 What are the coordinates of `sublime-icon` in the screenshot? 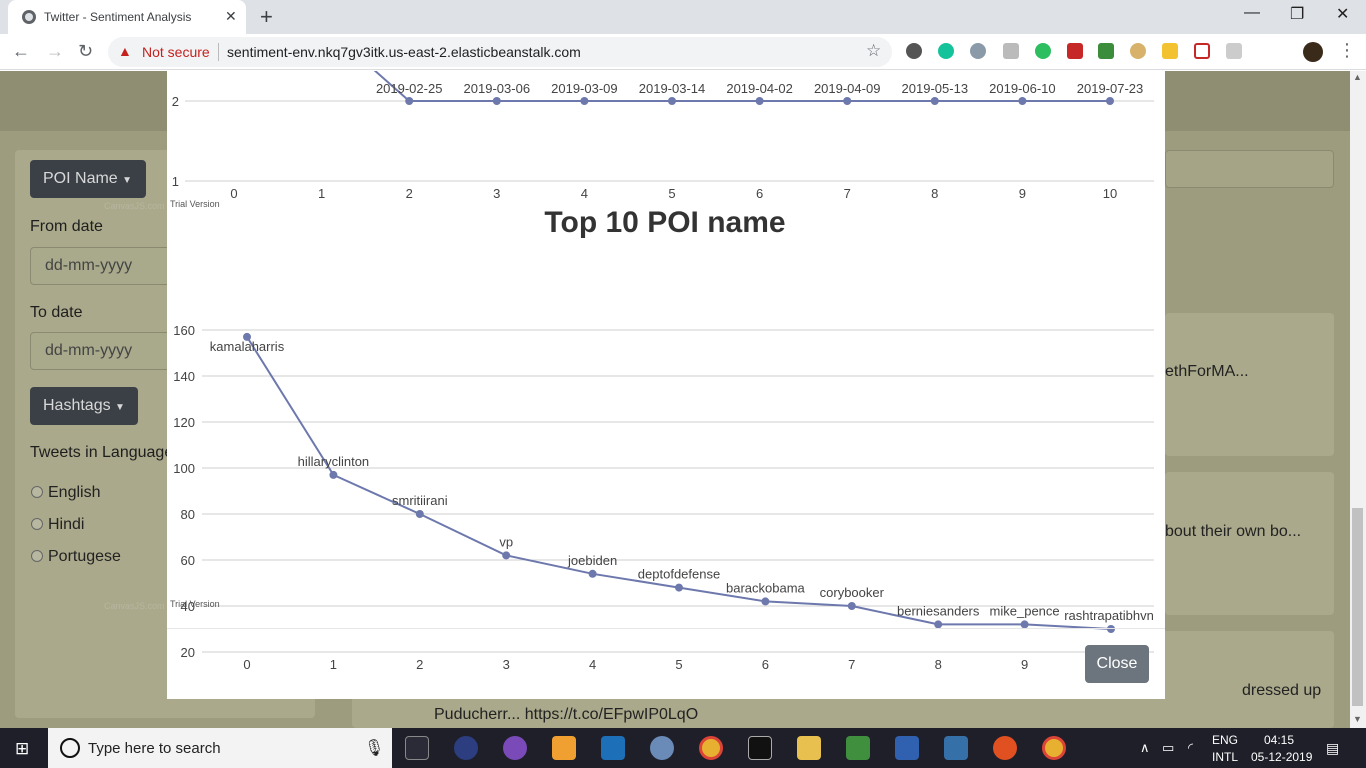 It's located at (564, 748).